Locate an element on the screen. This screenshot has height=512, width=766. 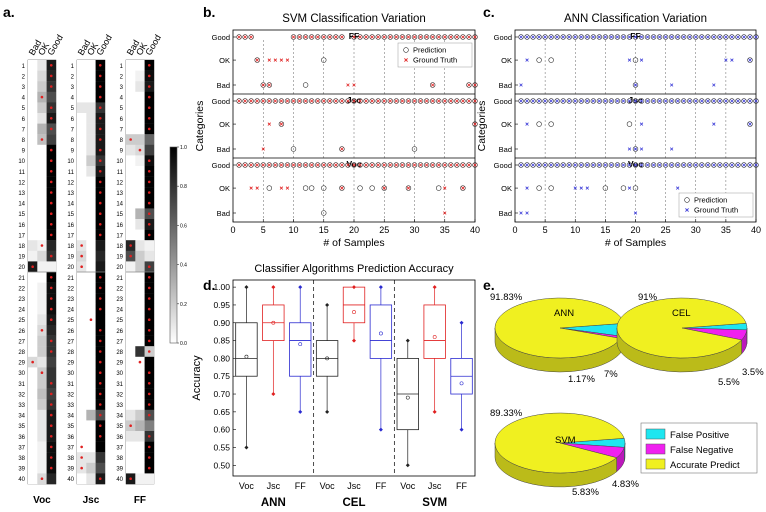
heatmap-row-label: 16 is located at coordinates (21, 226).